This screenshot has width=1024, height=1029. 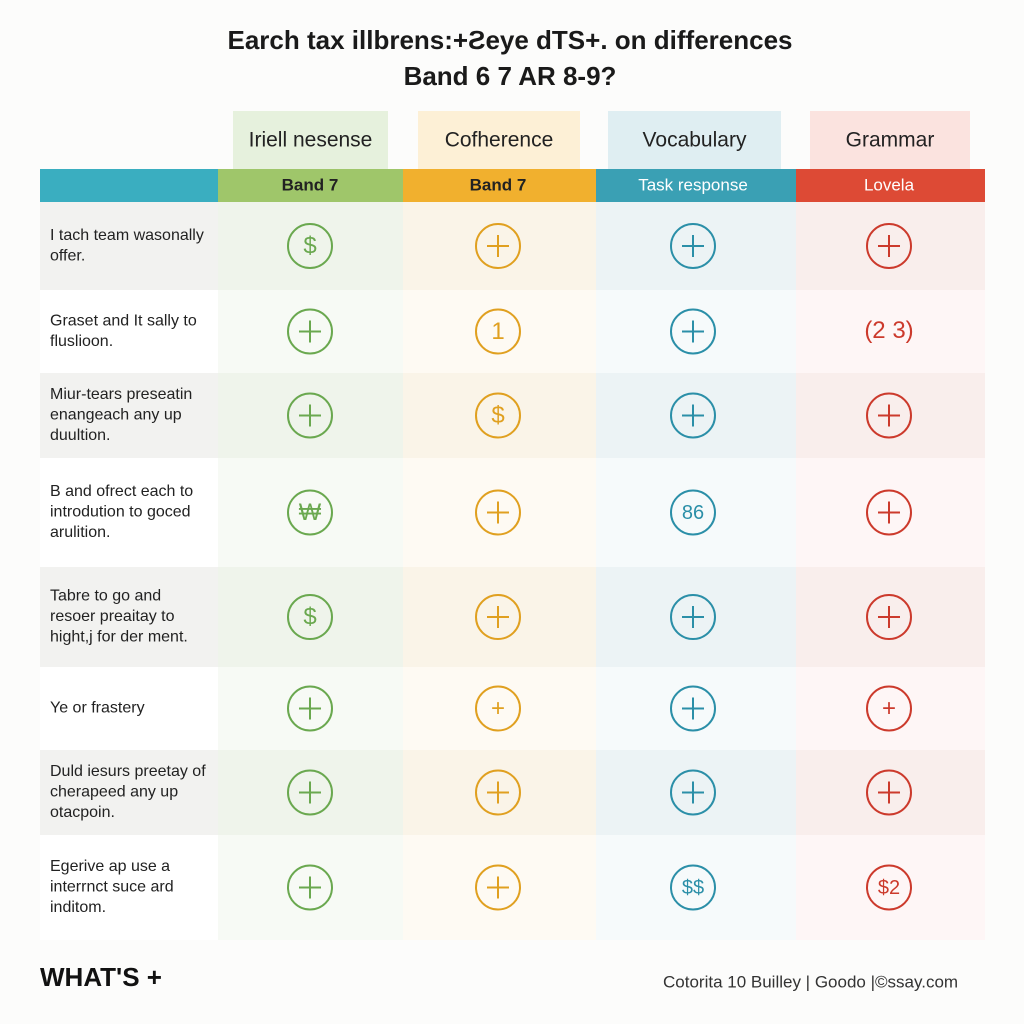 I want to click on row-label: introdution to goced, so click(x=120, y=512).